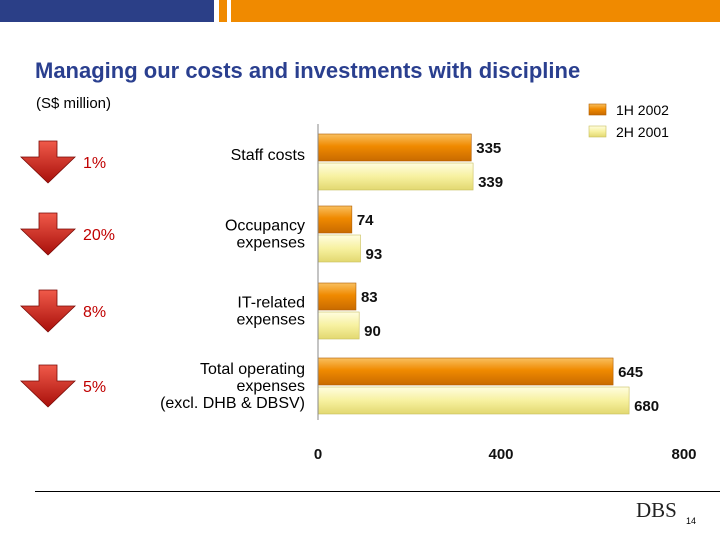 The width and height of the screenshot is (720, 540). I want to click on data-label: 93, so click(374, 254).